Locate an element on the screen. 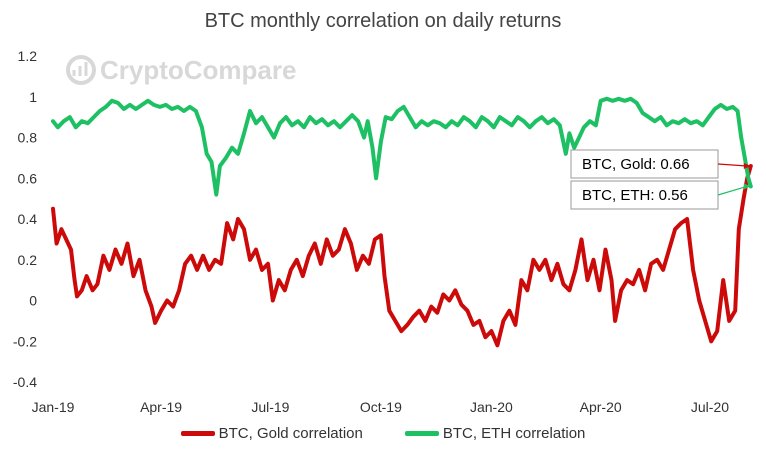  watermark-bars-icon is located at coordinates (80, 69).